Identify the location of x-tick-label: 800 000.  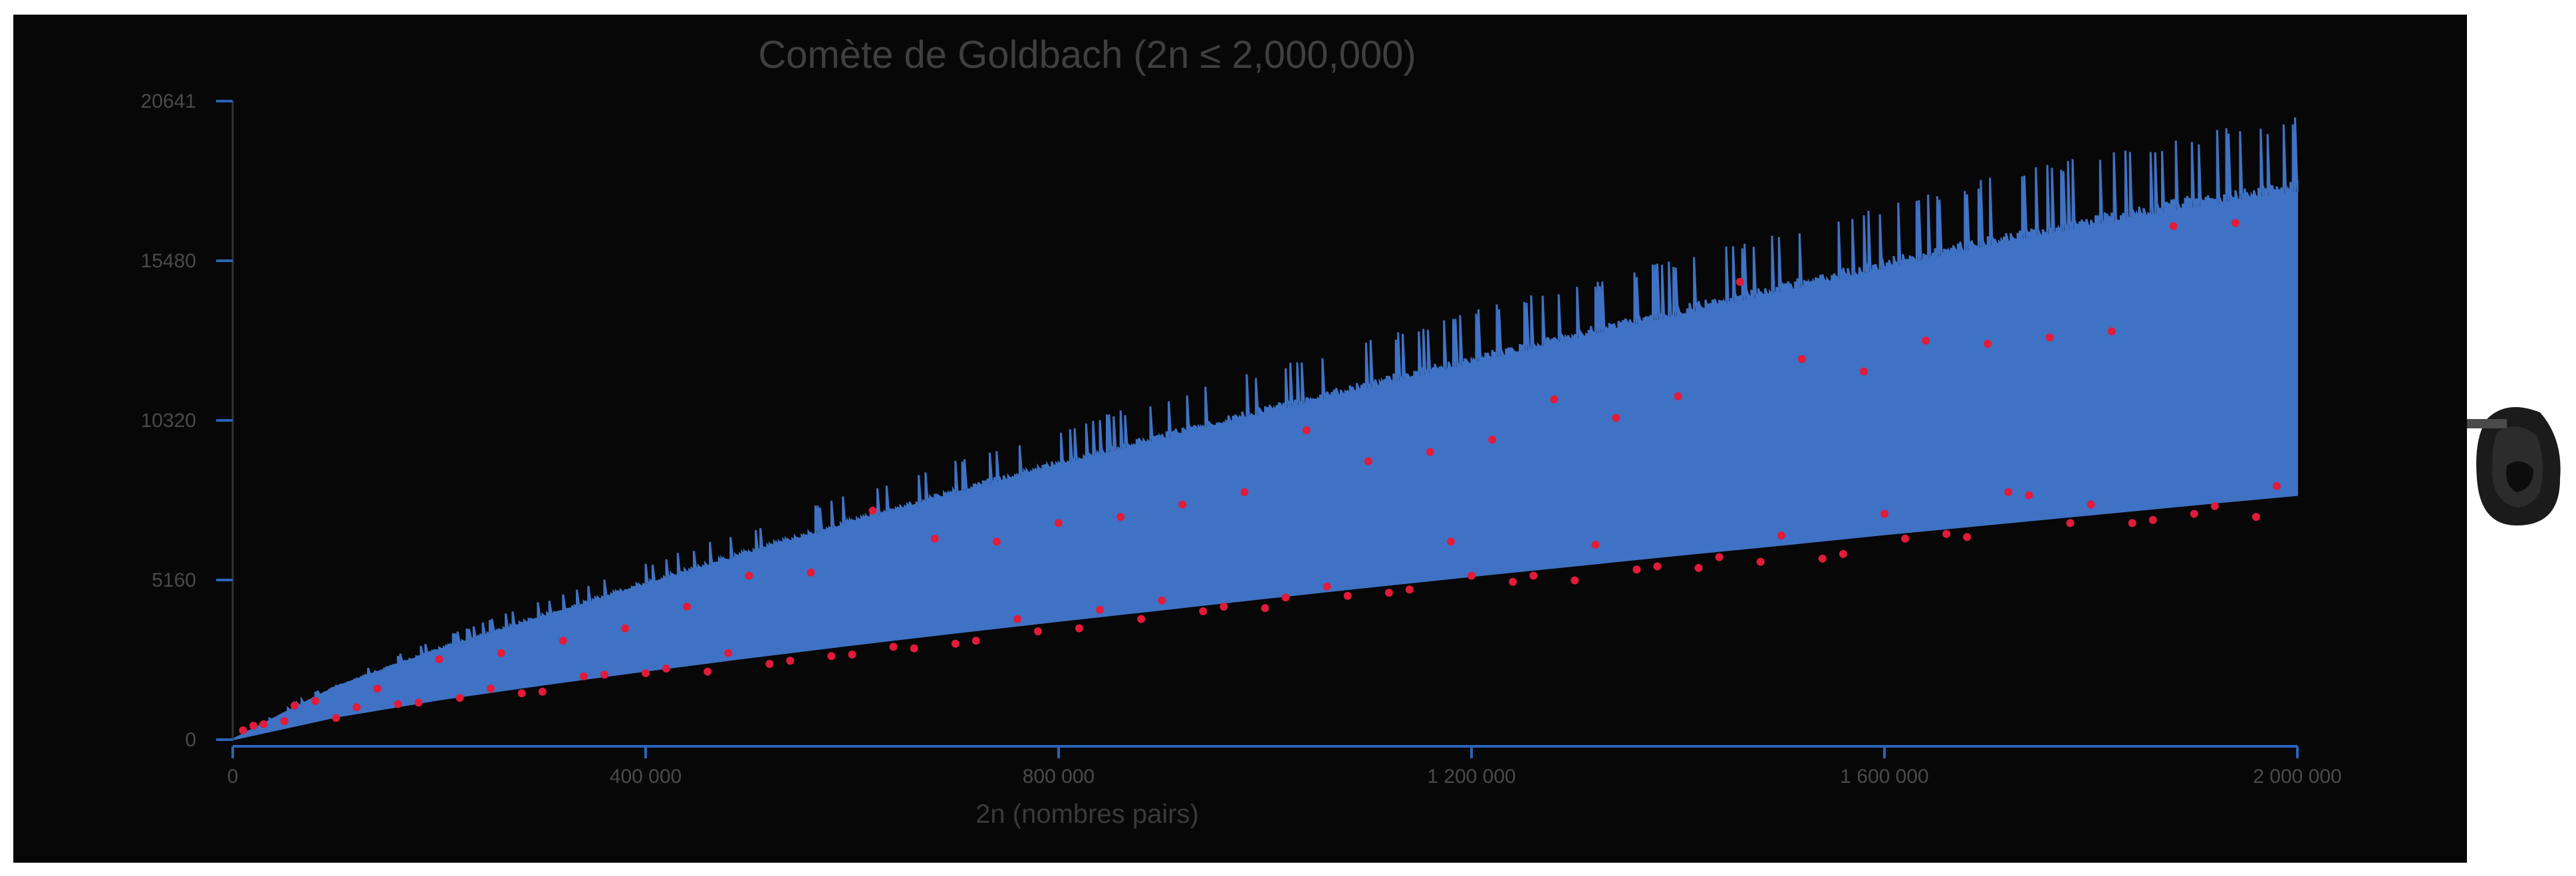
(1059, 777).